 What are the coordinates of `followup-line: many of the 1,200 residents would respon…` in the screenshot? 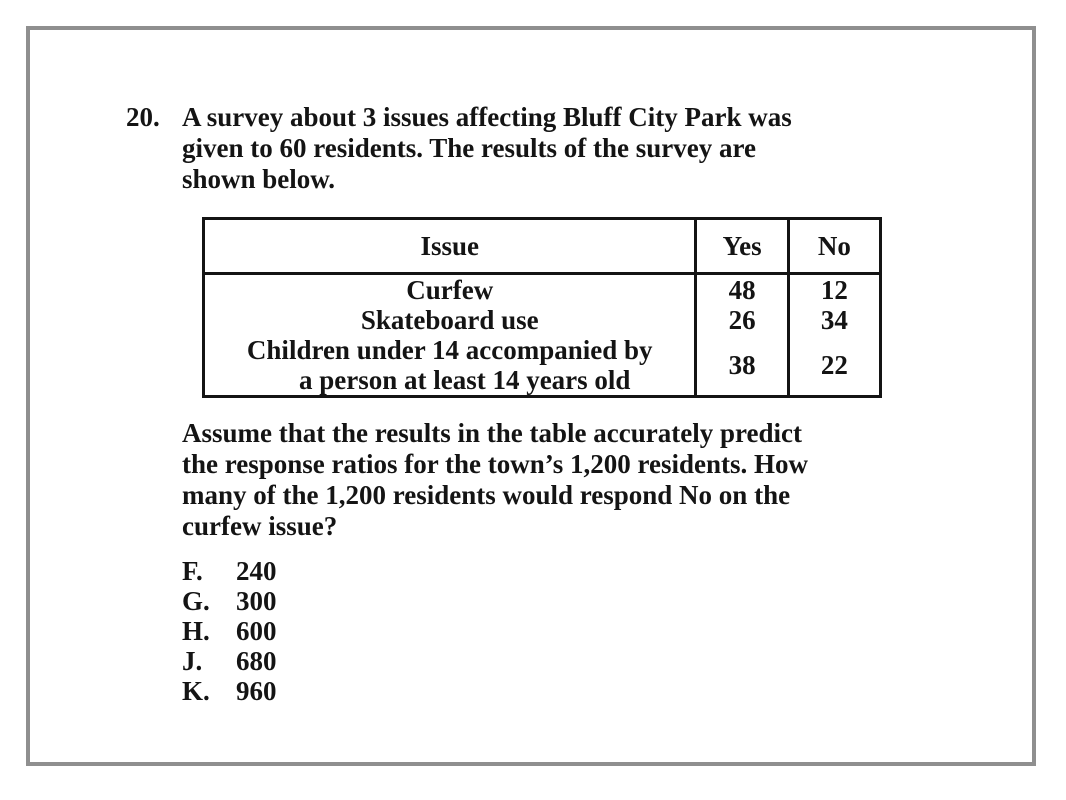 It's located at (486, 495).